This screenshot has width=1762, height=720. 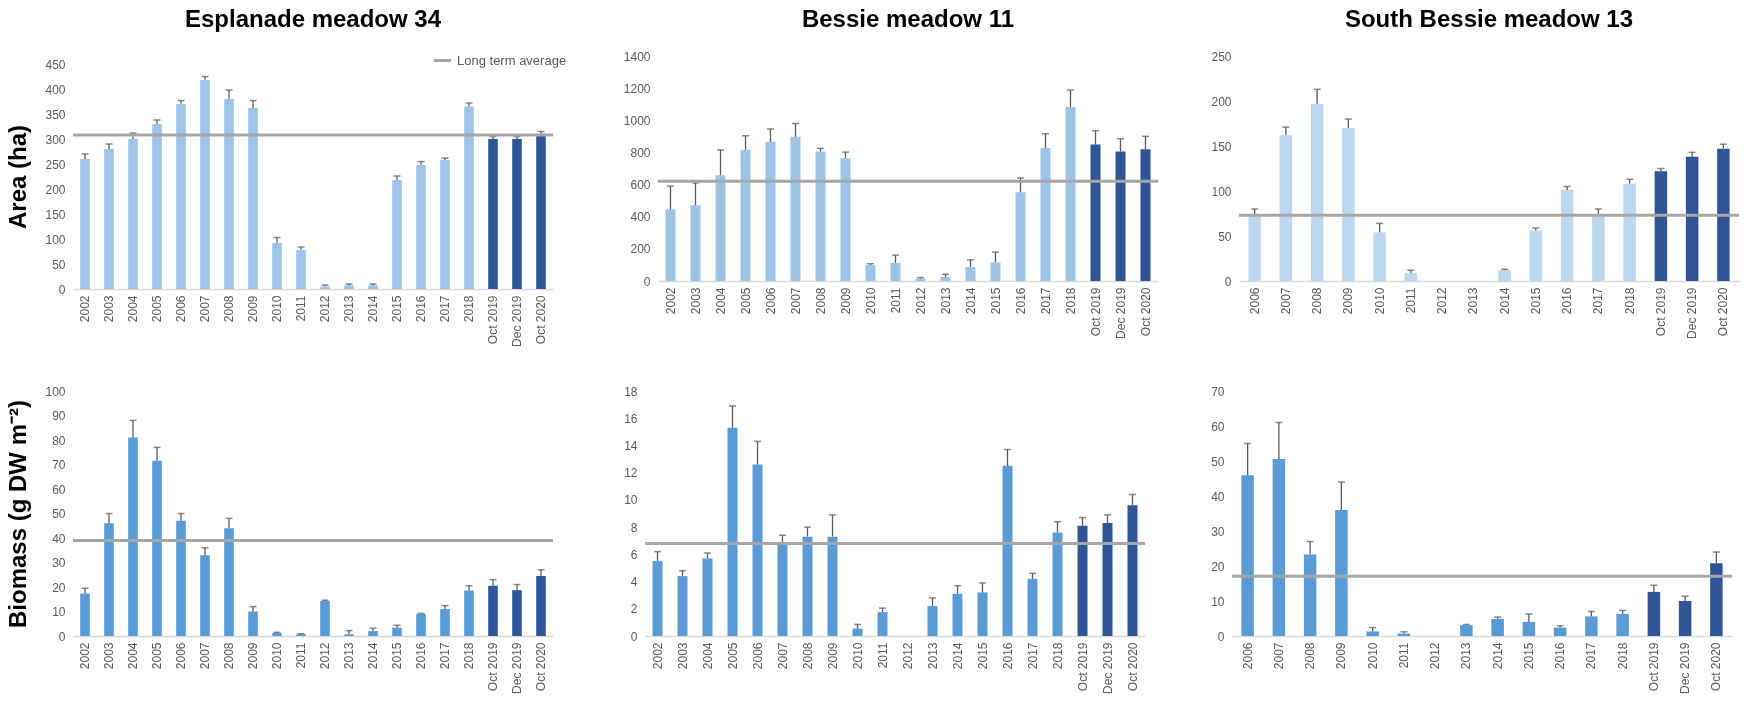 I want to click on y-tick-label: 18, so click(x=631, y=391).